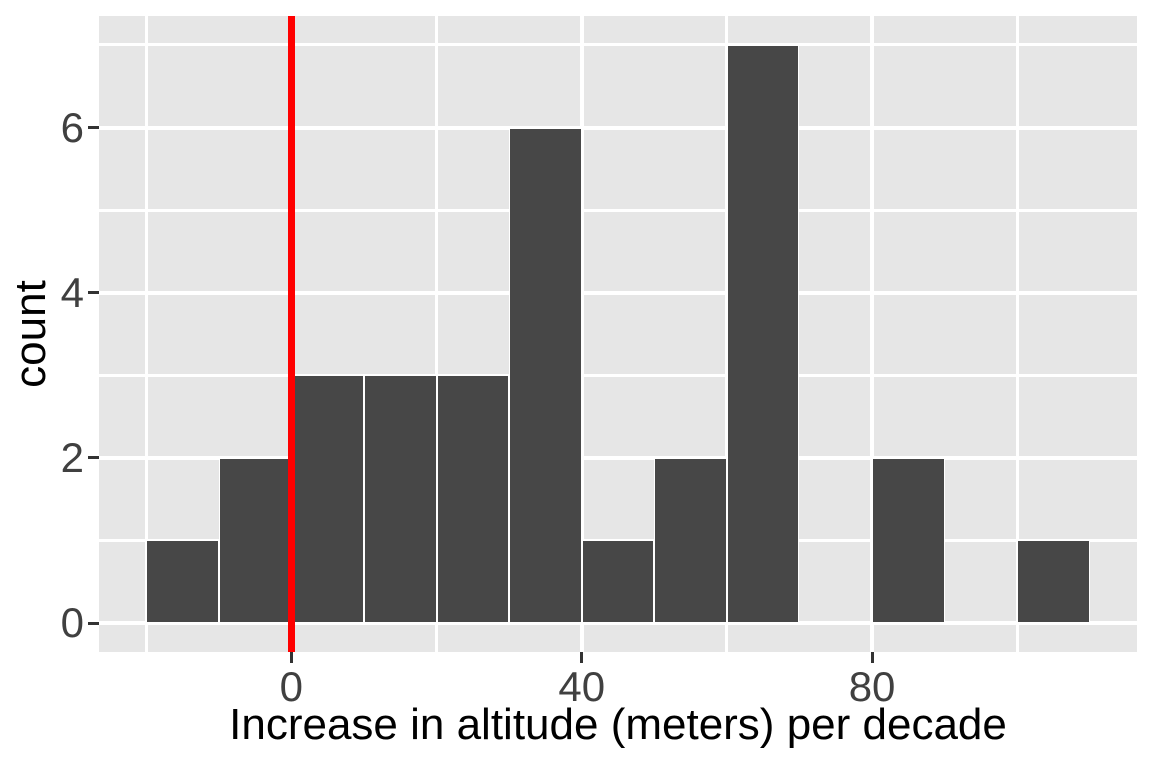 This screenshot has width=1152, height=768. I want to click on y-tick-label: 4, so click(72, 292).